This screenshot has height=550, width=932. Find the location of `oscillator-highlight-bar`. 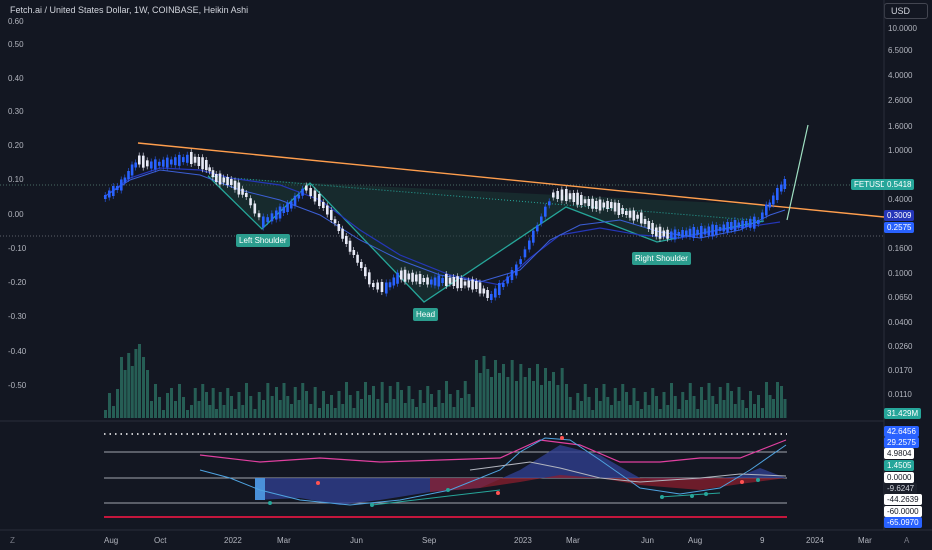

oscillator-highlight-bar is located at coordinates (260, 489).